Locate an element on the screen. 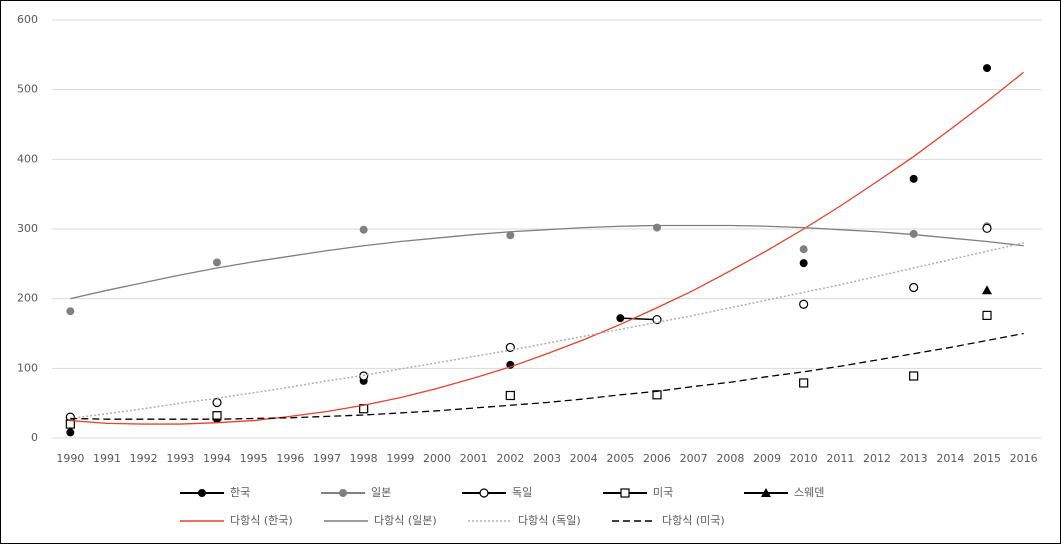 The height and width of the screenshot is (544, 1061). y-tick-label: 500 is located at coordinates (27, 89).